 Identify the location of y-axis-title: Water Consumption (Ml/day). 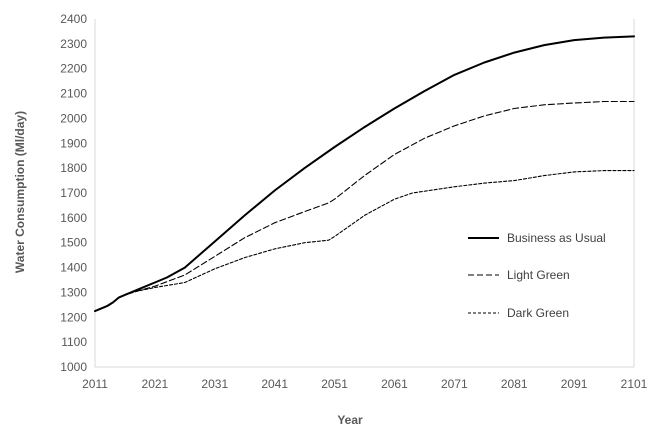
(20, 192).